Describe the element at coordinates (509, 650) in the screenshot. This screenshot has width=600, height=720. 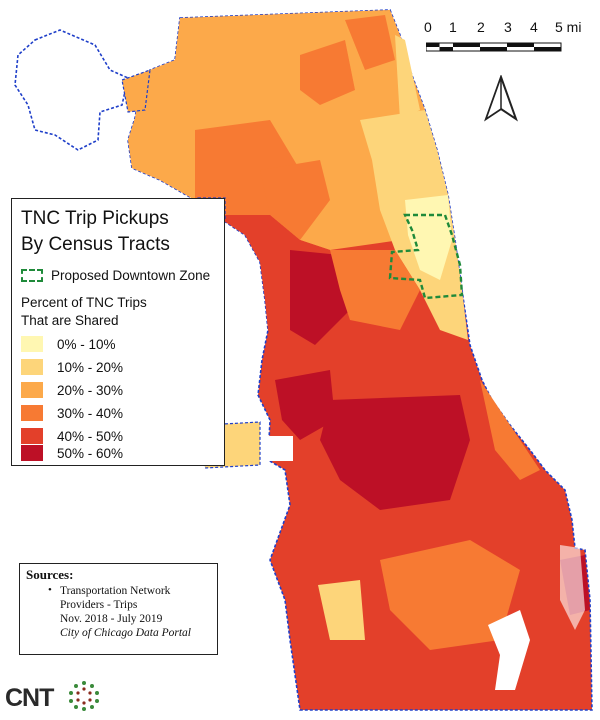
I see `lake-calumet` at that location.